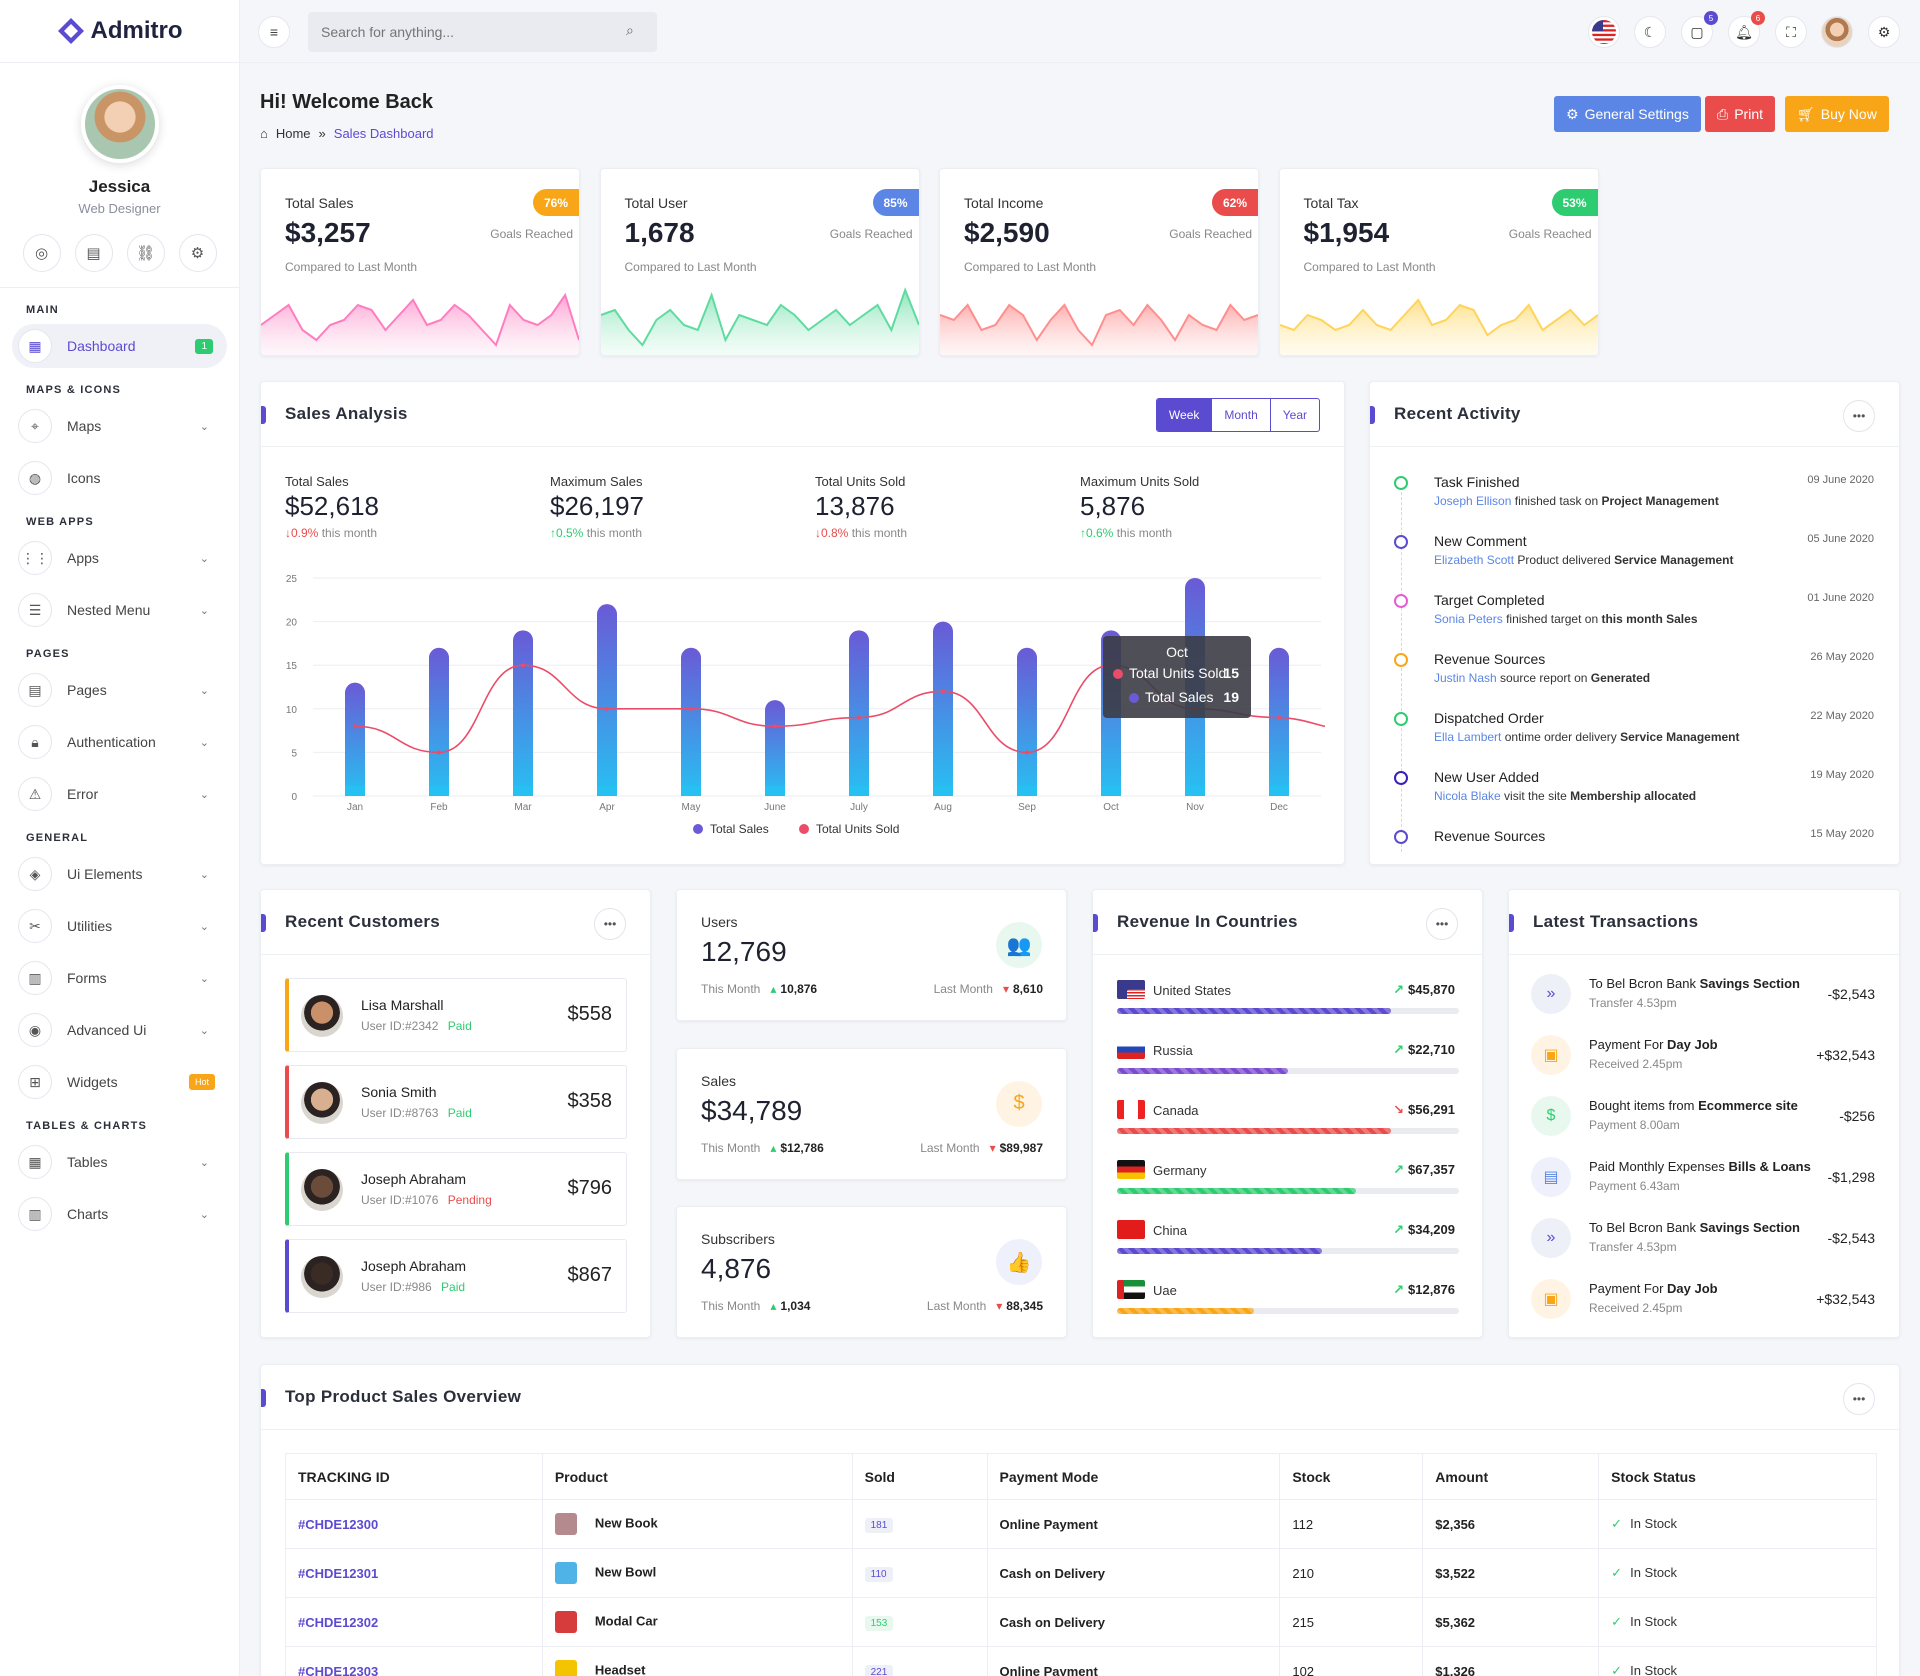 This screenshot has height=1676, width=1920. What do you see at coordinates (1551, 994) in the screenshot?
I see `chevrons-right-icon: »` at bounding box center [1551, 994].